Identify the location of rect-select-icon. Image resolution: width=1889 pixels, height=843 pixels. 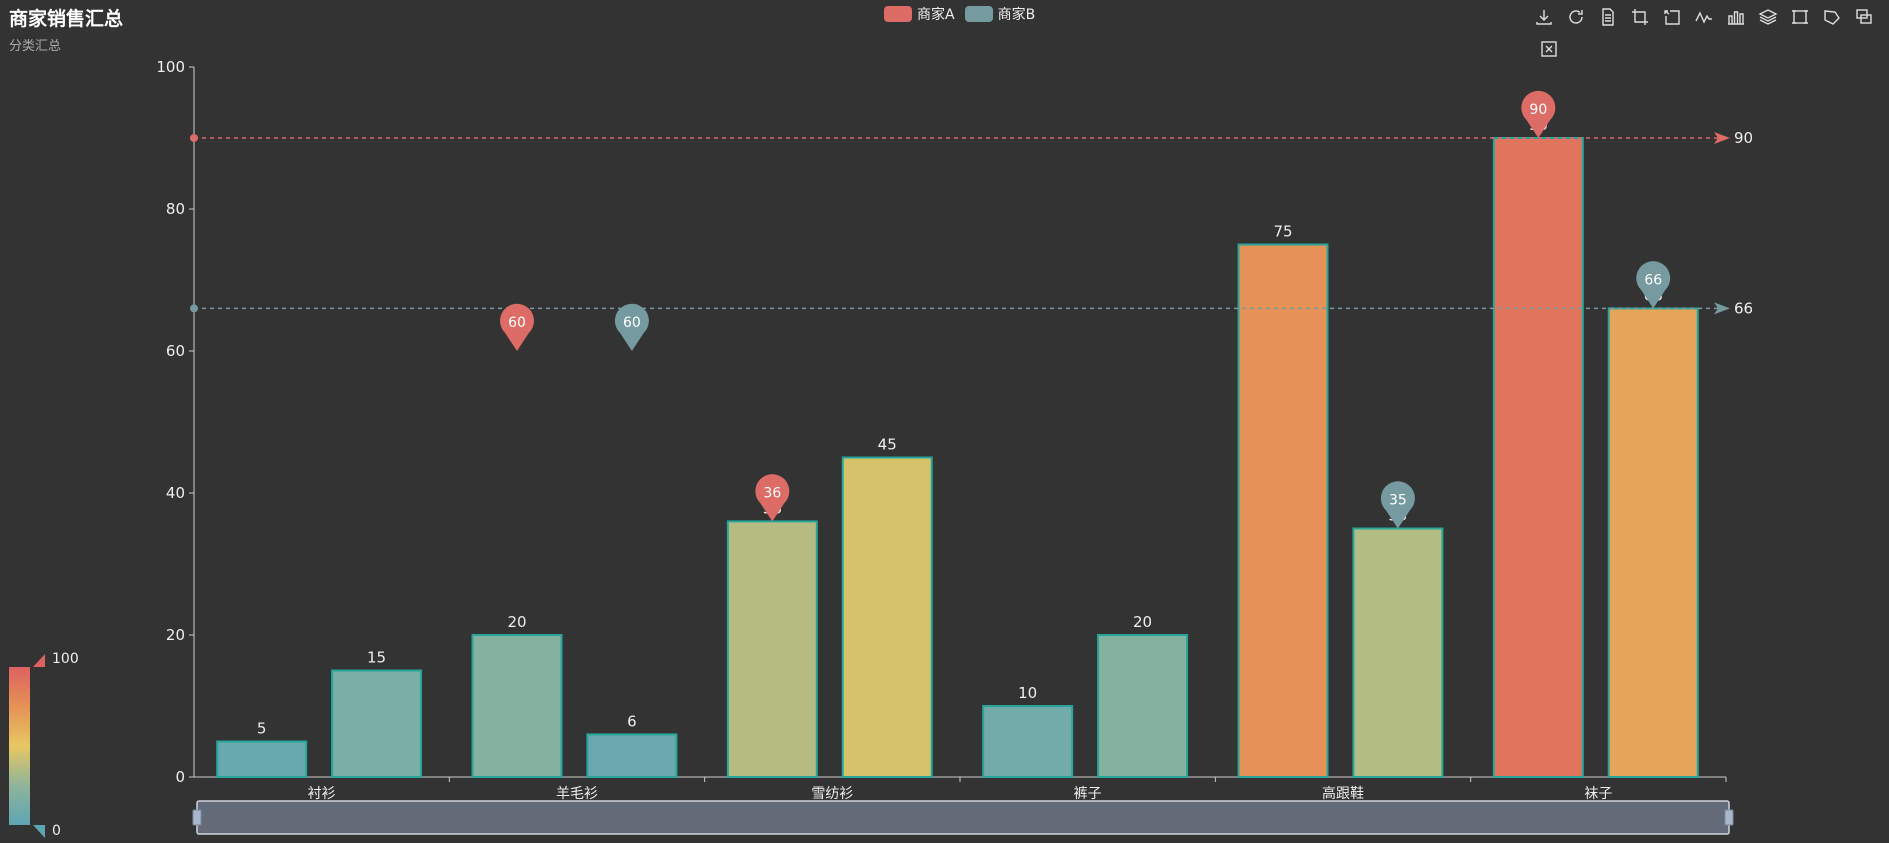
(1800, 17).